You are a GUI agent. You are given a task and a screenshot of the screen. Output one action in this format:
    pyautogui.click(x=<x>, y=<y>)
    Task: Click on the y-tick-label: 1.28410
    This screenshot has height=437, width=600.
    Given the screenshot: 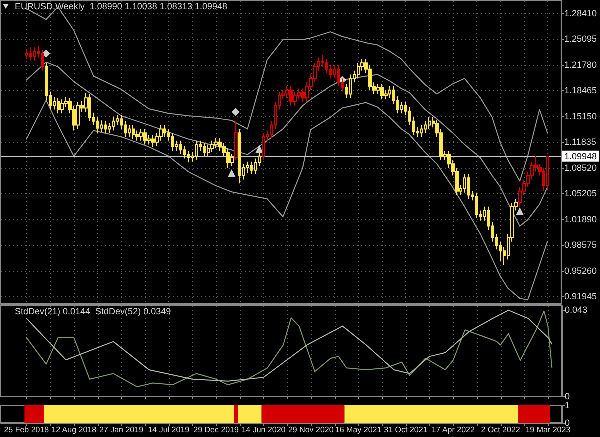 What is the action you would take?
    pyautogui.click(x=581, y=13)
    